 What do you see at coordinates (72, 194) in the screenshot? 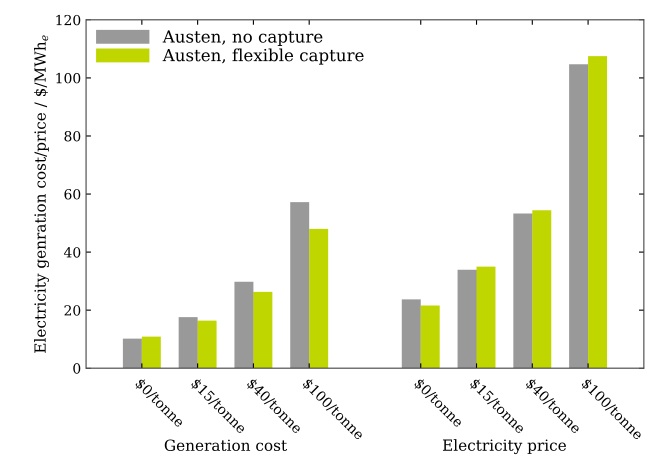
I see `y-tick-label: 60` at bounding box center [72, 194].